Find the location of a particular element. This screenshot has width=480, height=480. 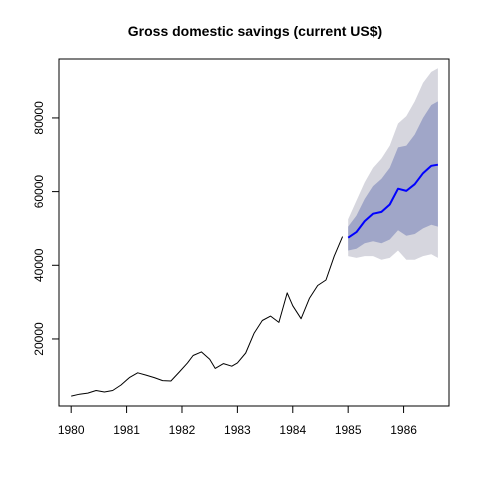

y-tick-label: 60000 is located at coordinates (39, 192).